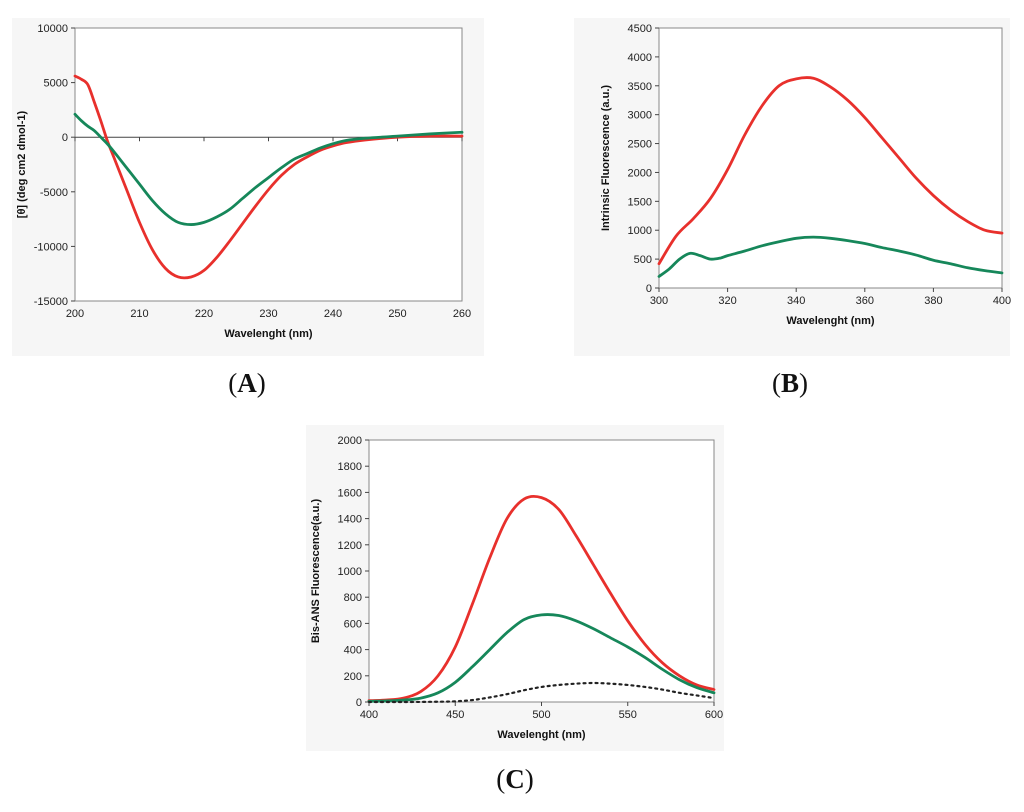  Describe the element at coordinates (353, 651) in the screenshot. I see `y-tick-label-c: 400` at that location.